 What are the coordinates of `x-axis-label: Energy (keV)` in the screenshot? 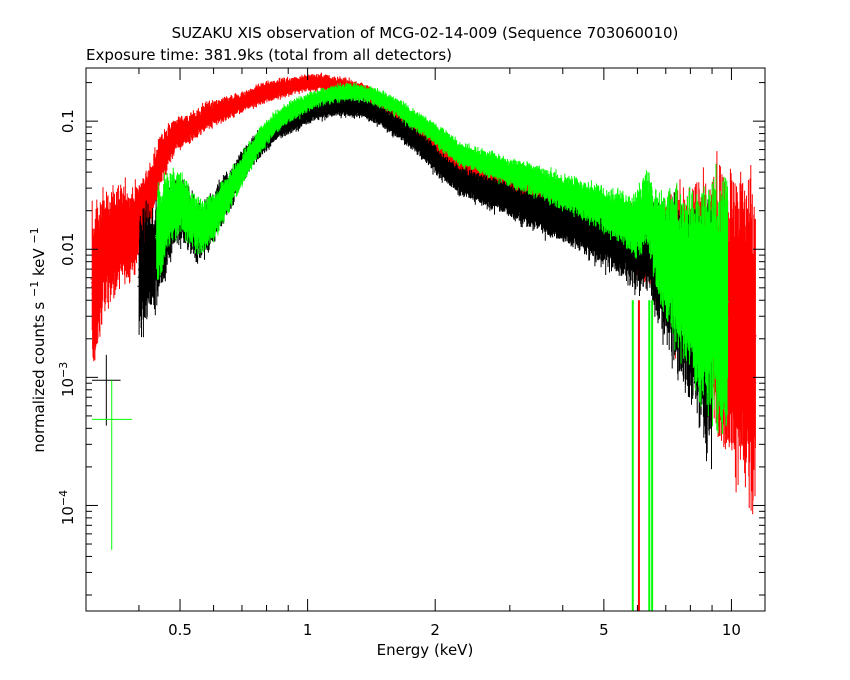 It's located at (425, 650).